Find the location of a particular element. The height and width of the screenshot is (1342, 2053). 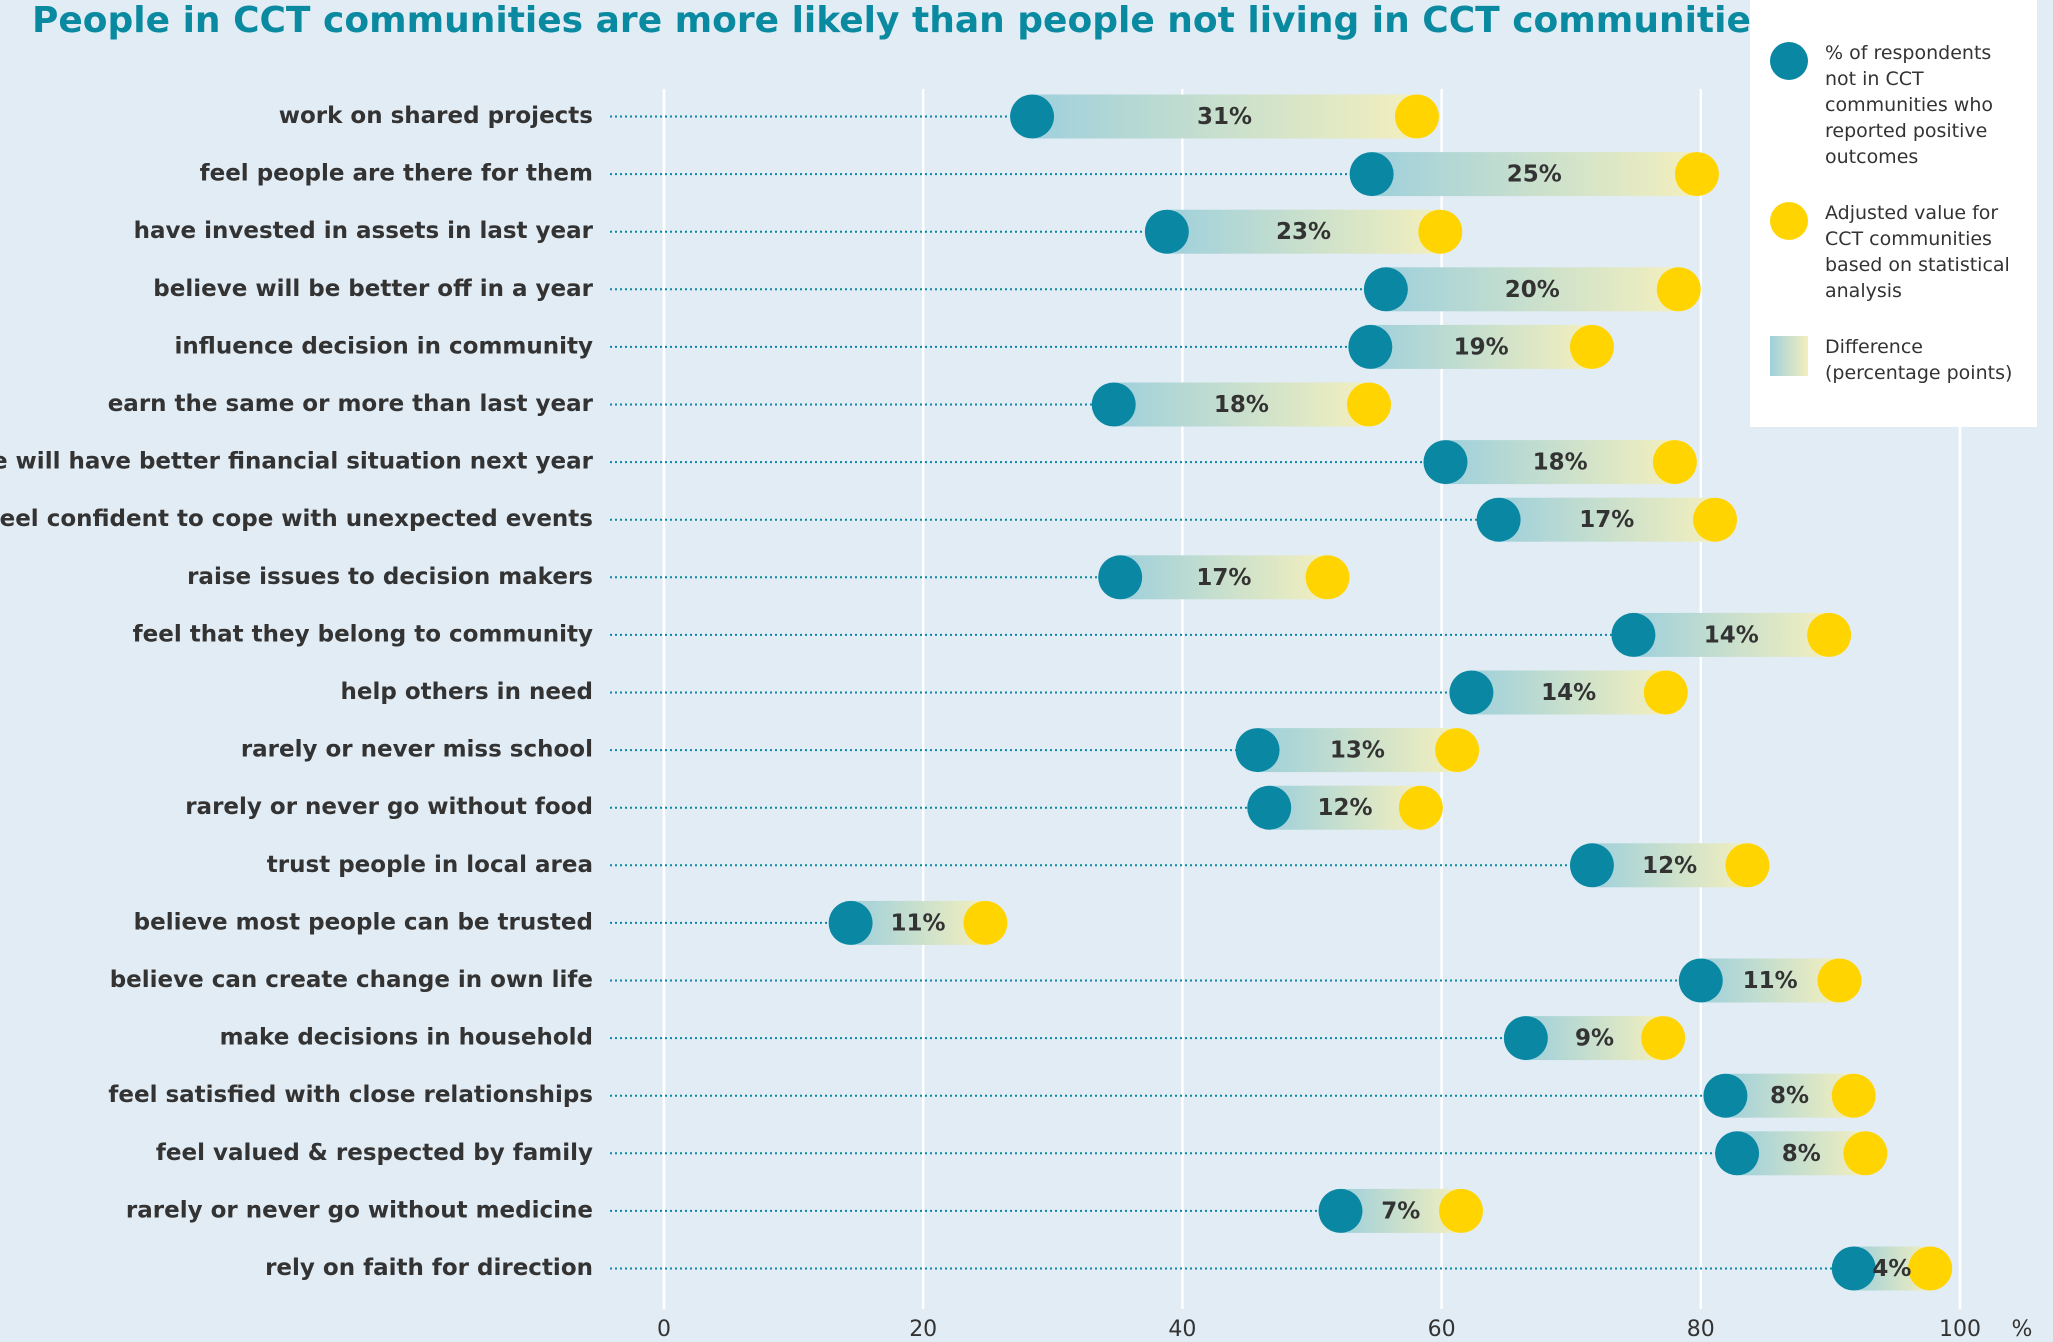

difference-label: 31% is located at coordinates (1224, 117).